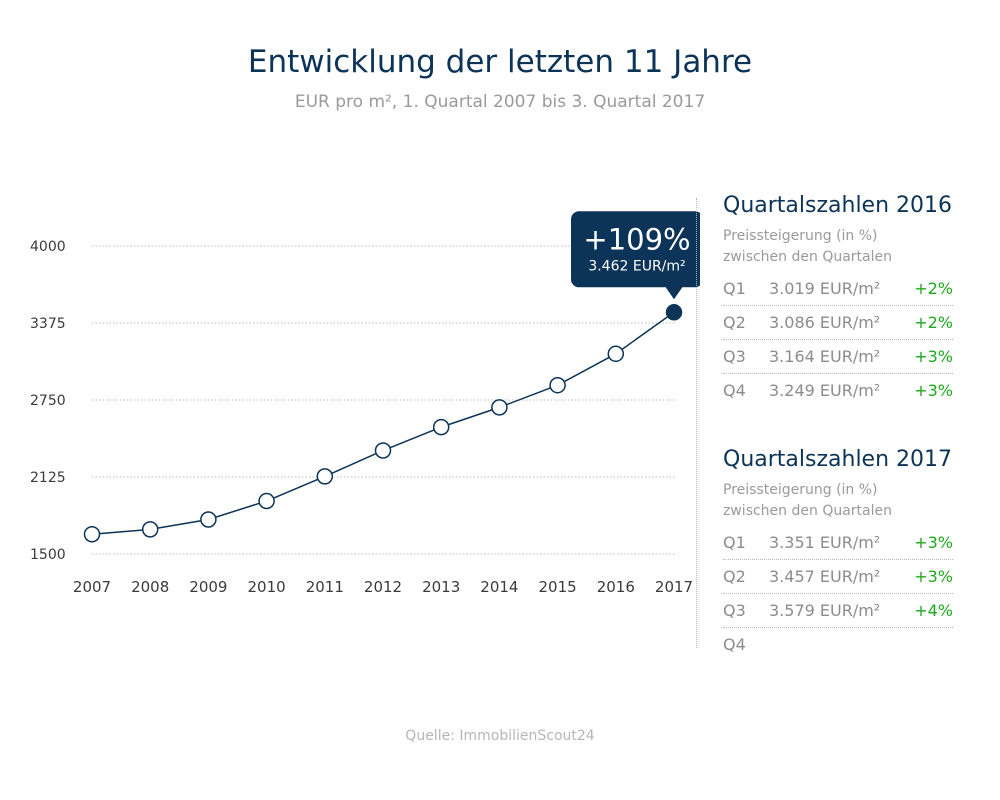 The height and width of the screenshot is (800, 1000). Describe the element at coordinates (150, 587) in the screenshot. I see `x-tick-label: 2008` at that location.